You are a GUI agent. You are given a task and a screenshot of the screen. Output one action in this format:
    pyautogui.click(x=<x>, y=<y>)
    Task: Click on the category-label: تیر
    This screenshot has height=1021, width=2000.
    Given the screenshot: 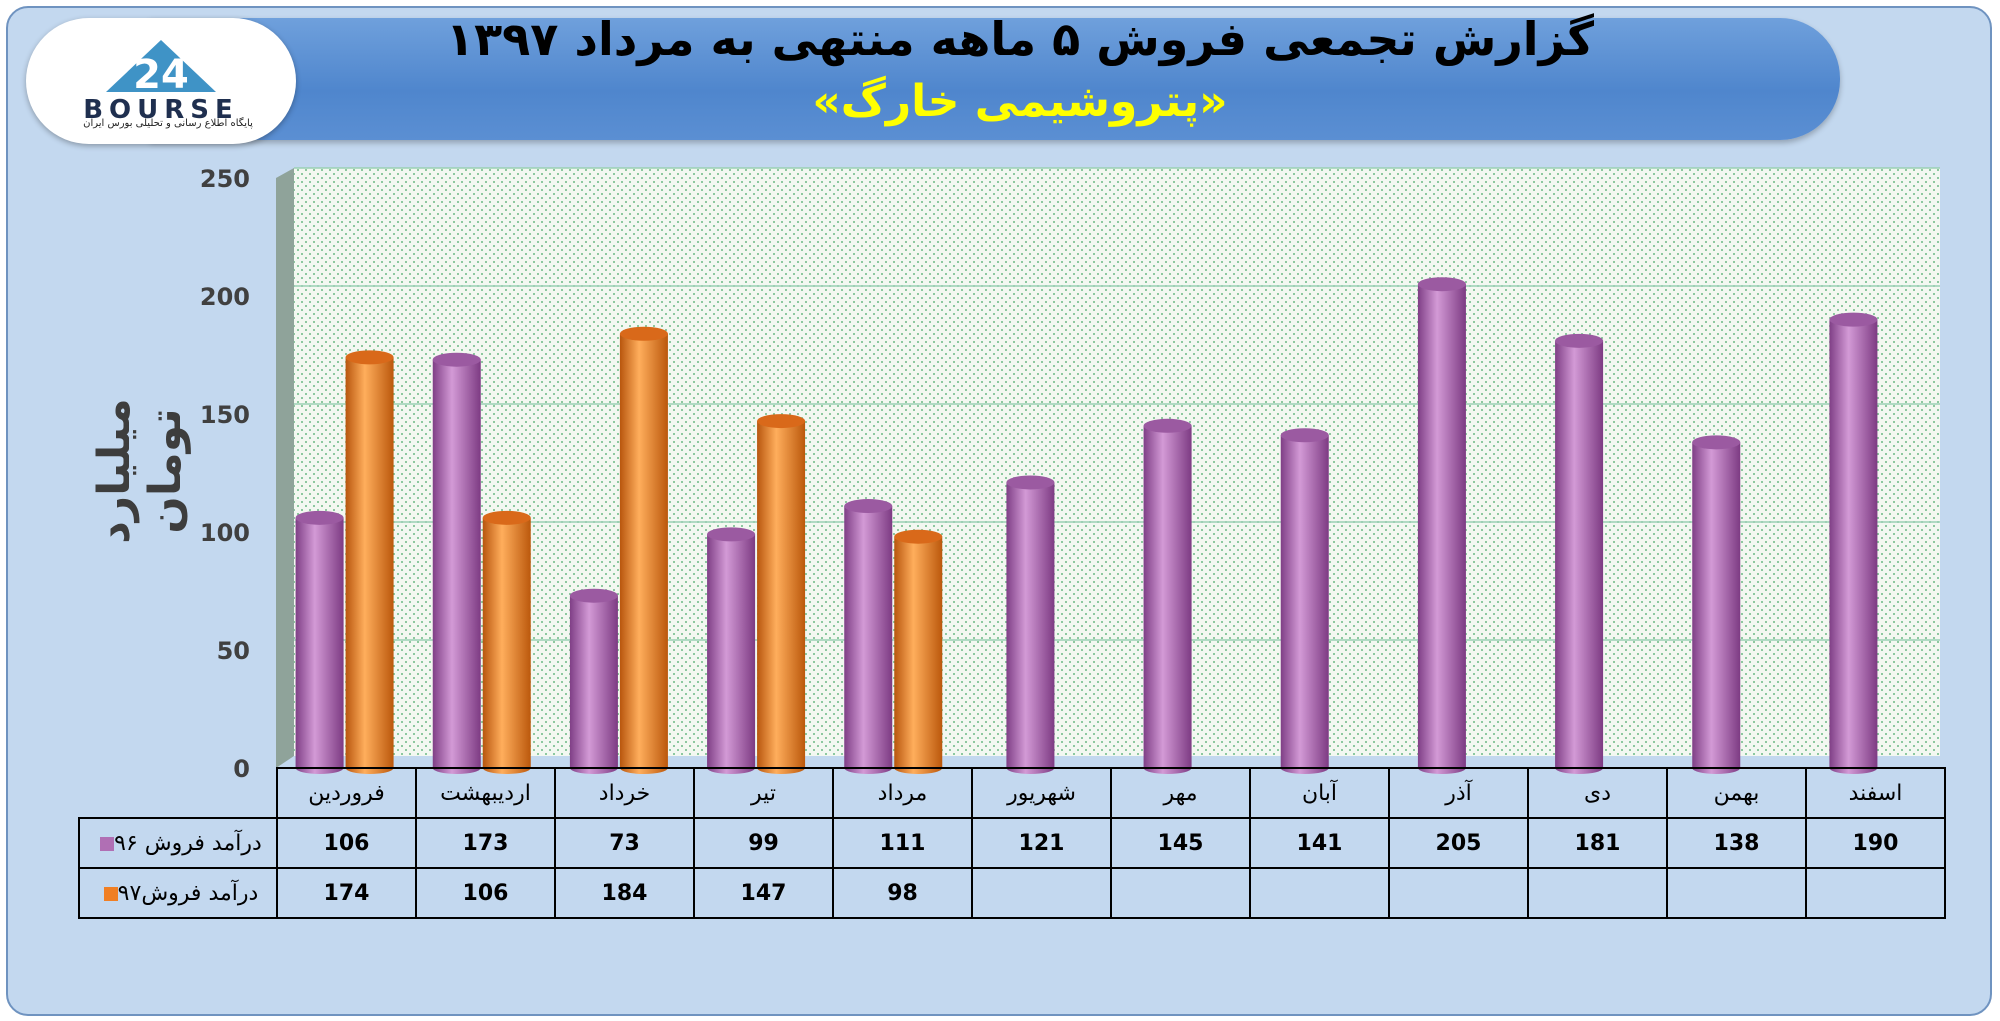 What is the action you would take?
    pyautogui.click(x=763, y=793)
    